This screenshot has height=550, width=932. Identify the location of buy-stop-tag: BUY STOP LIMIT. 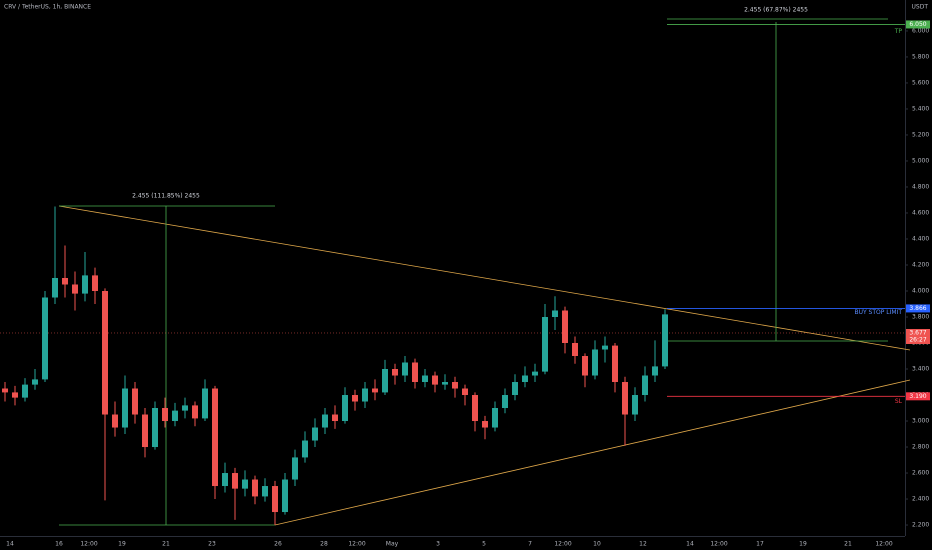
(878, 312).